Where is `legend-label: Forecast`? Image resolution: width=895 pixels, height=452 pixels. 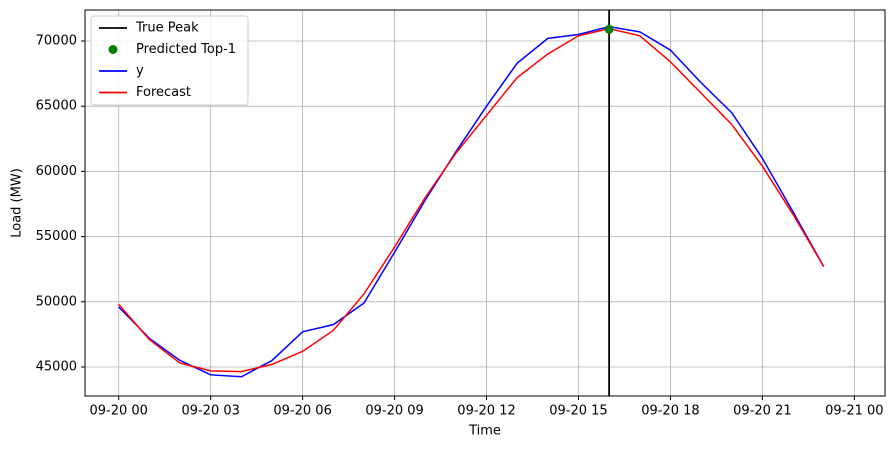 legend-label: Forecast is located at coordinates (163, 92).